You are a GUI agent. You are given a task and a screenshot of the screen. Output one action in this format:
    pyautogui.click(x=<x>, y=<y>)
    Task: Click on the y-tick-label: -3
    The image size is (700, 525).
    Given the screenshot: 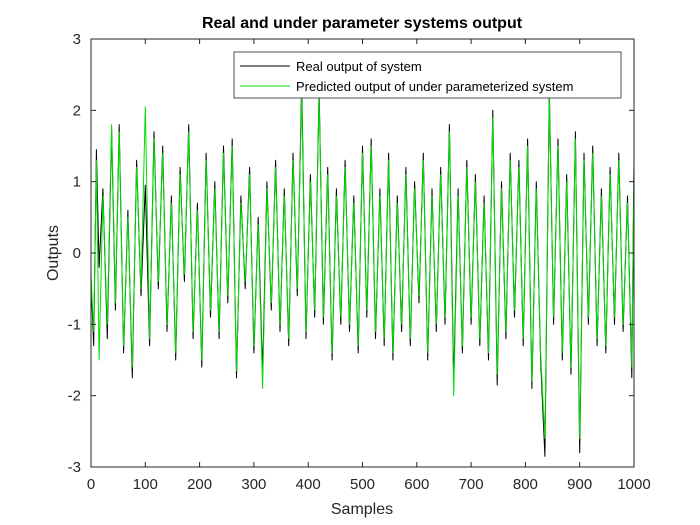 What is the action you would take?
    pyautogui.click(x=74, y=467)
    